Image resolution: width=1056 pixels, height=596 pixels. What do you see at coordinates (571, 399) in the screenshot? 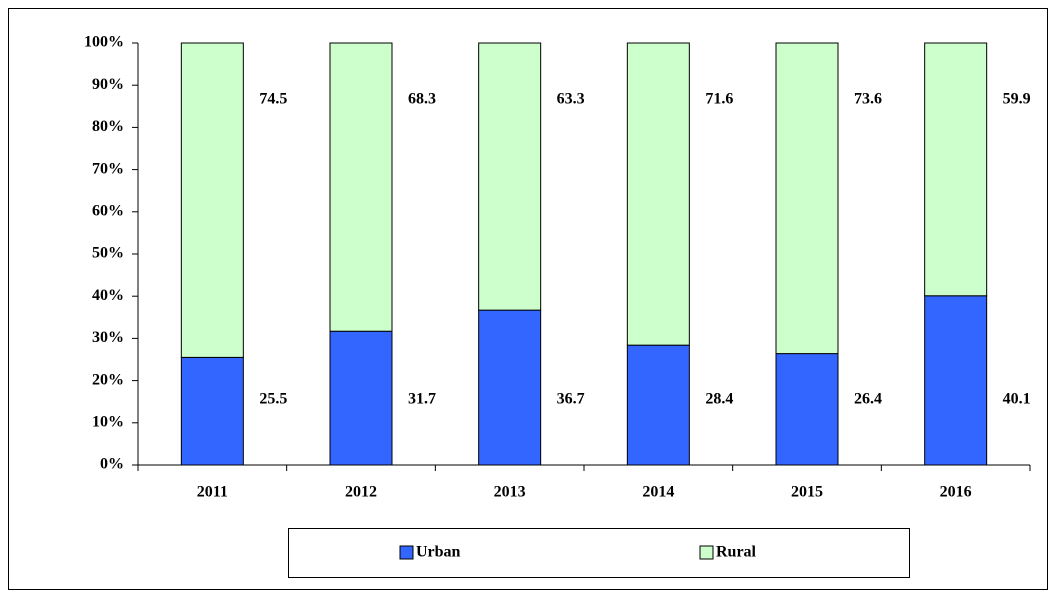
I see `data-label: 36.7` at bounding box center [571, 399].